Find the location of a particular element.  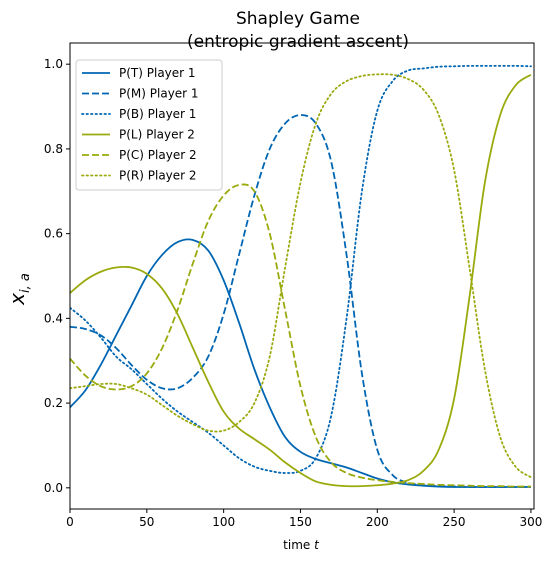

y-tick-label: 0.0 is located at coordinates (53, 488).